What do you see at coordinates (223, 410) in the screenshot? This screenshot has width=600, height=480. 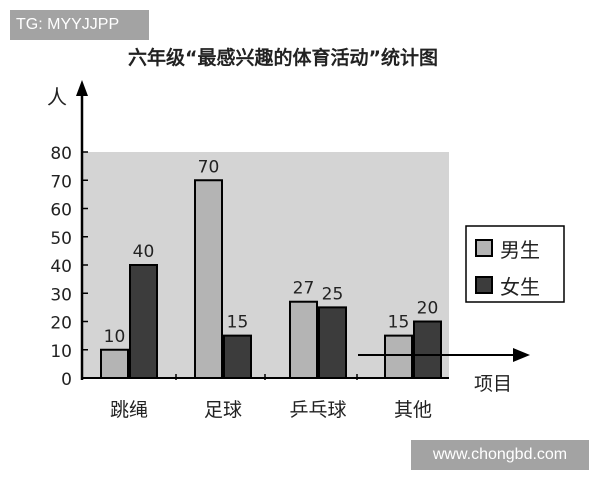 I see `x-tick-label: 足球` at bounding box center [223, 410].